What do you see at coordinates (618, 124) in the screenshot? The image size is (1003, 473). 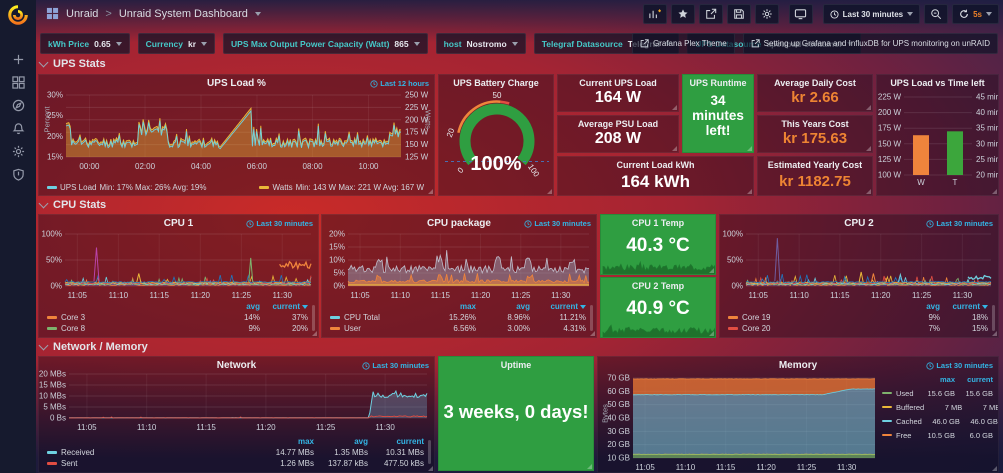 I see `panel-title: Average PSU Load` at bounding box center [618, 124].